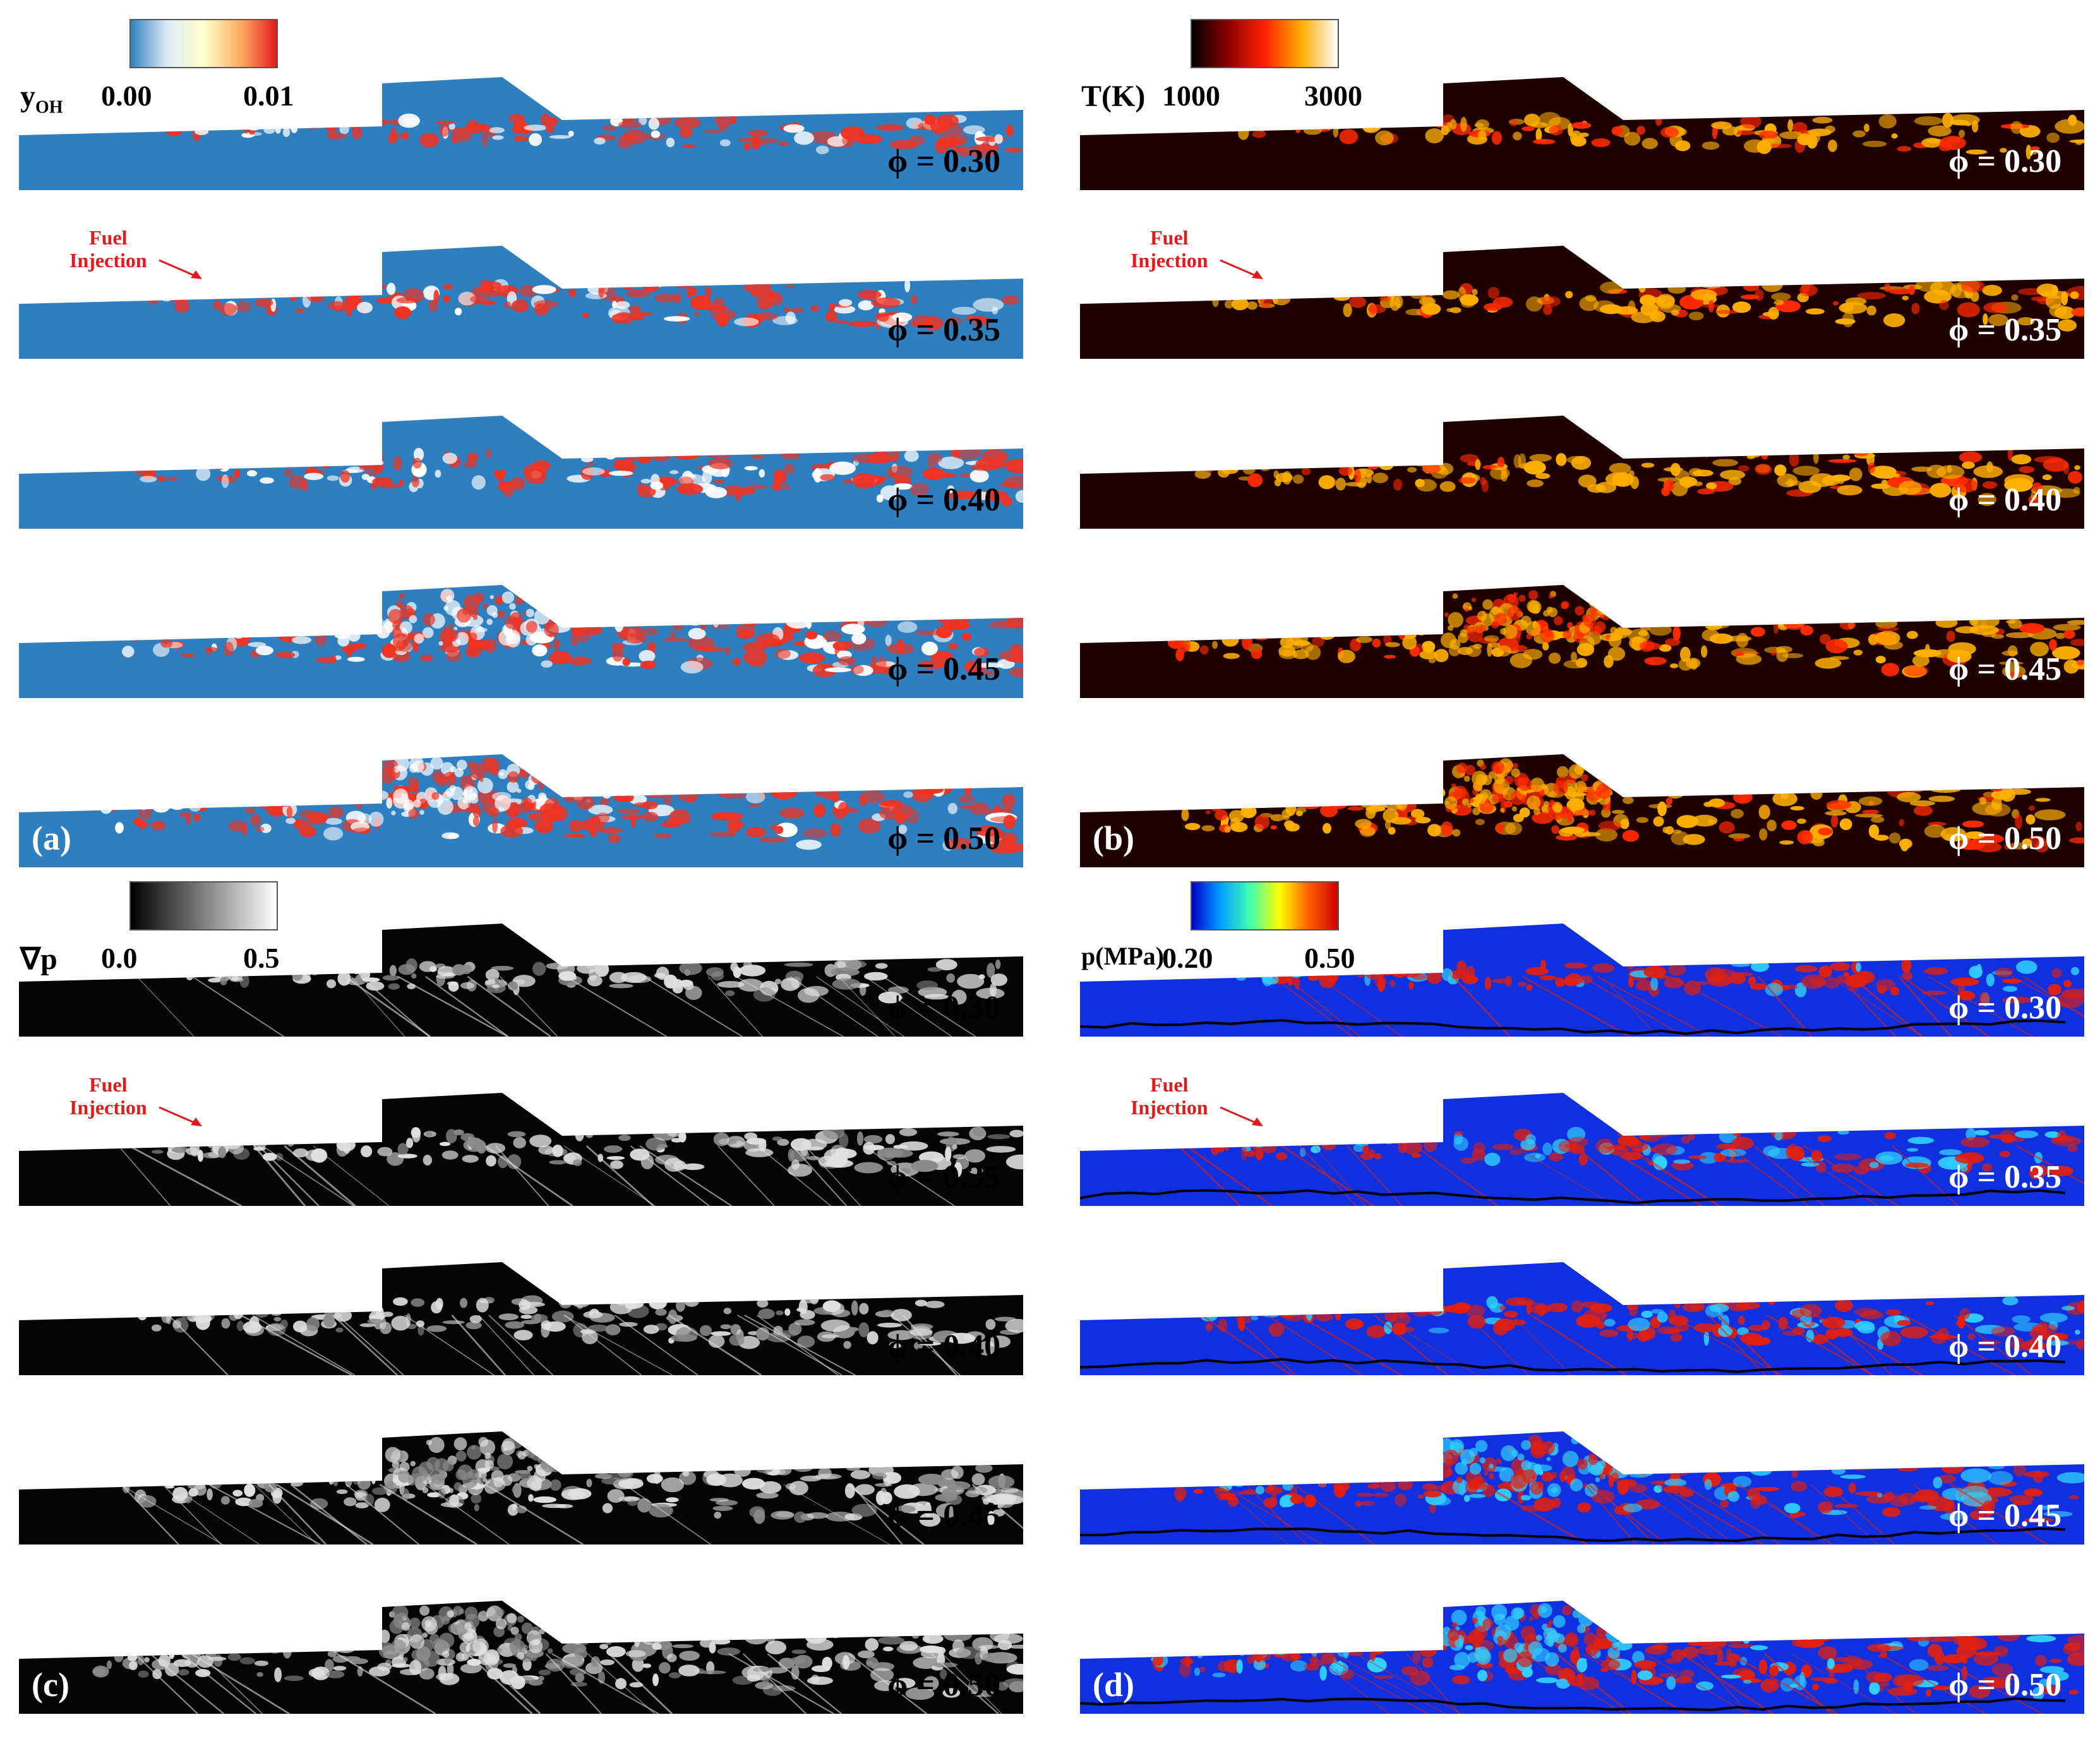  Describe the element at coordinates (126, 96) in the screenshot. I see `panel-a-colorbar-min: 0.00` at that location.